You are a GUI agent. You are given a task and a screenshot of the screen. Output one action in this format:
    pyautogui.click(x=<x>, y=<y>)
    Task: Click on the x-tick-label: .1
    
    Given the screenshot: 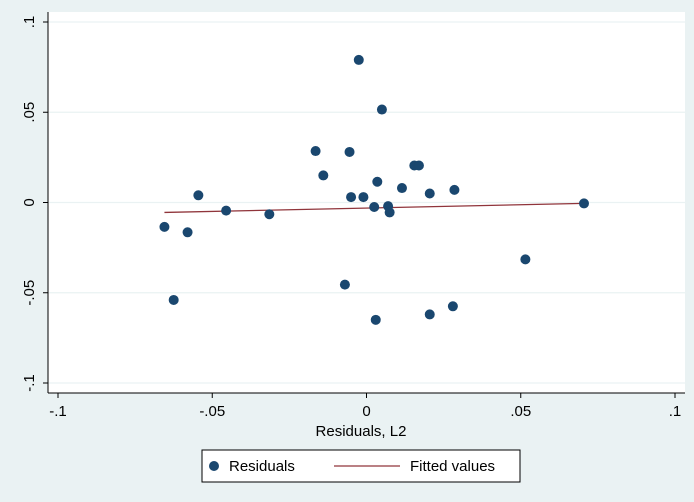 What is the action you would take?
    pyautogui.click(x=675, y=411)
    